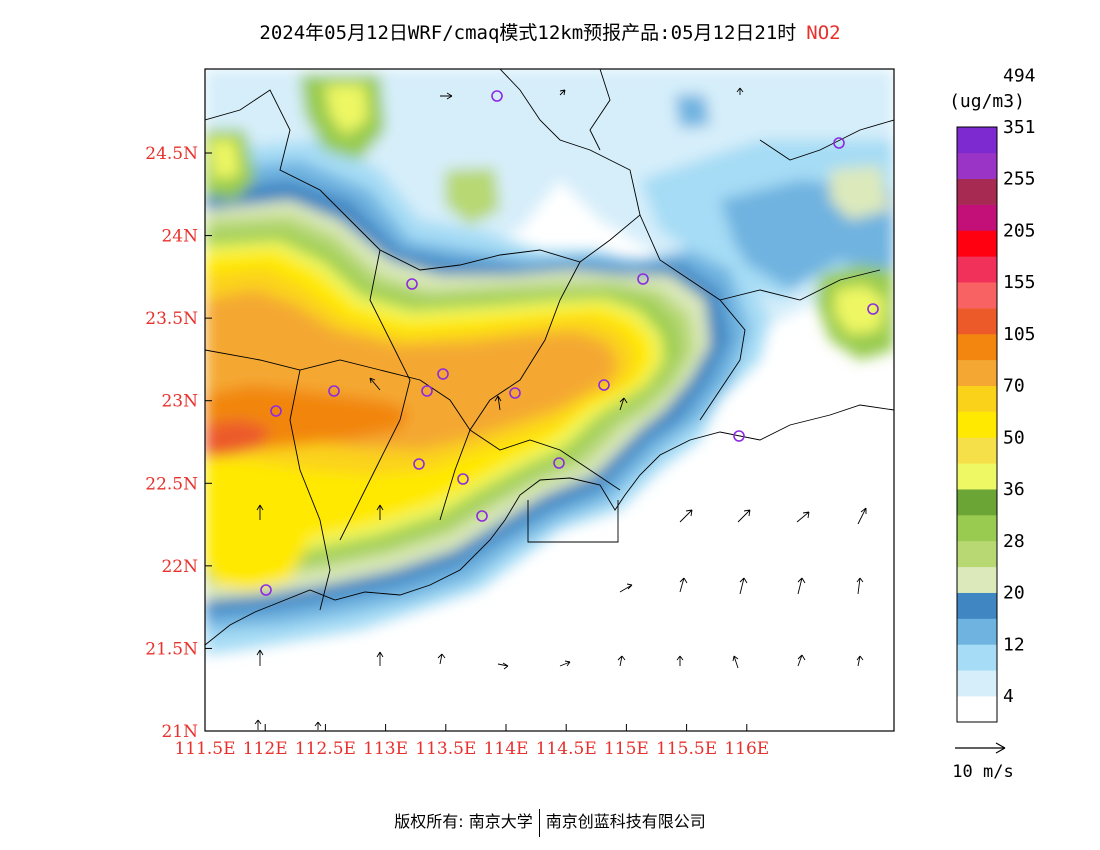  Describe the element at coordinates (1019, 230) in the screenshot. I see `colorbar-label: 205` at that location.